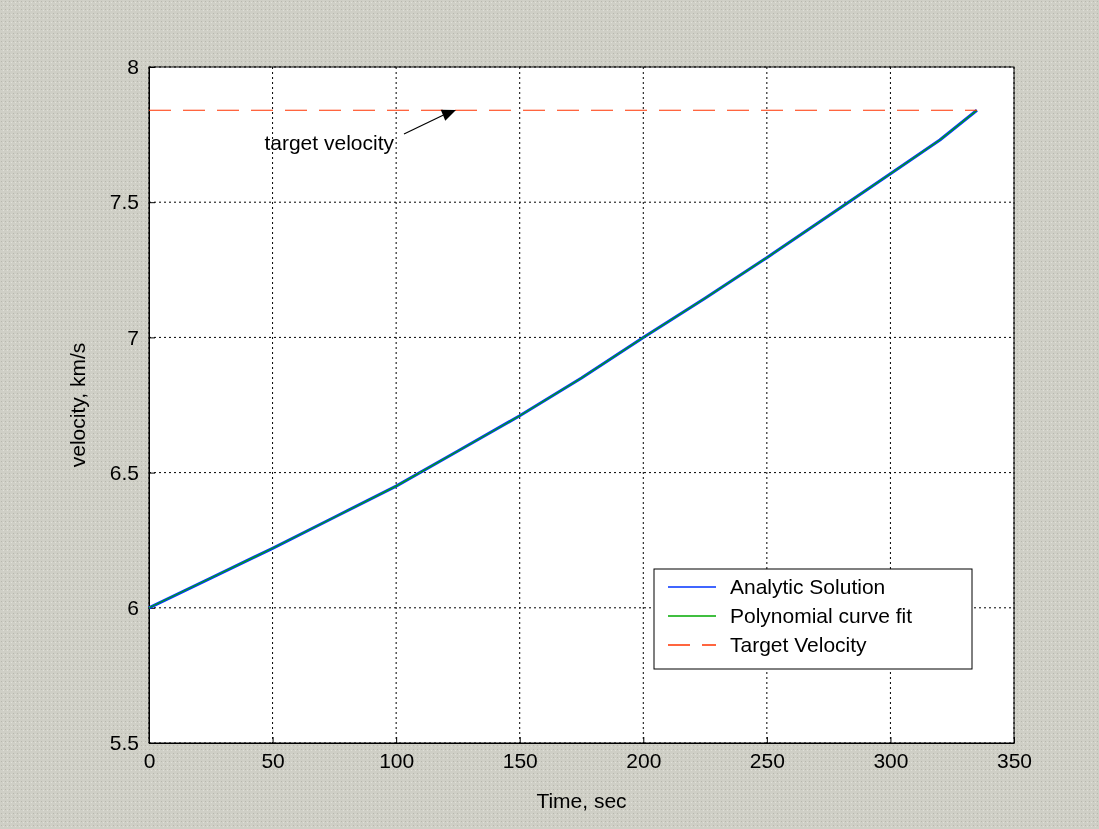  I want to click on legend-label: Analytic Solution, so click(808, 586).